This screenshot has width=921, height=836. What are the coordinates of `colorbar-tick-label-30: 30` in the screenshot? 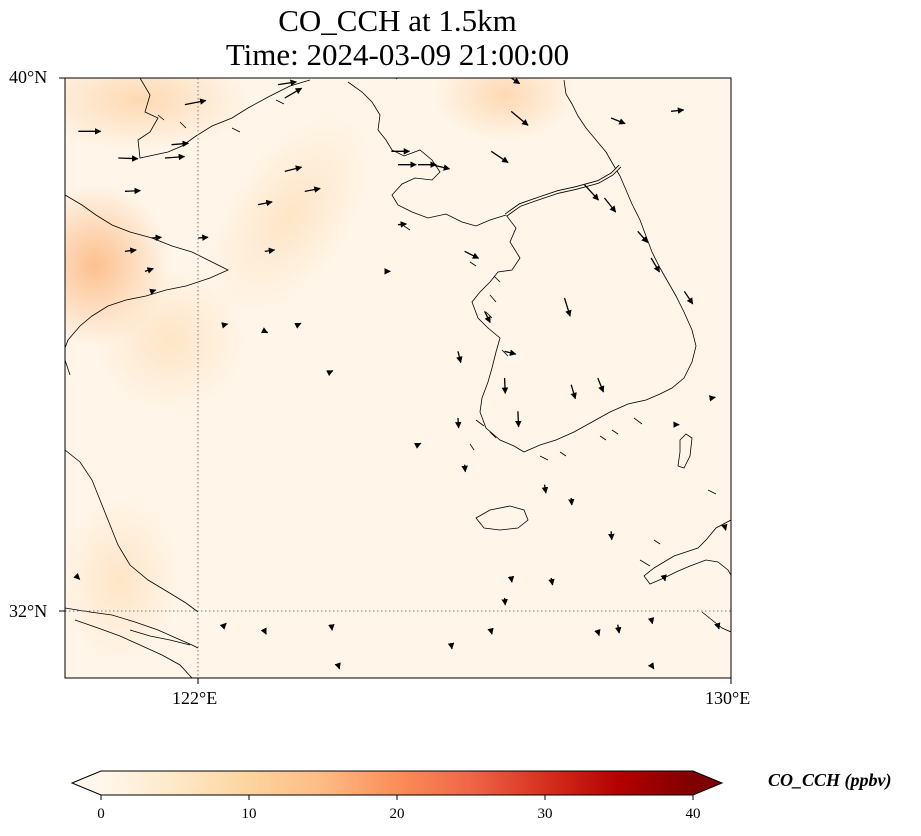 It's located at (545, 814).